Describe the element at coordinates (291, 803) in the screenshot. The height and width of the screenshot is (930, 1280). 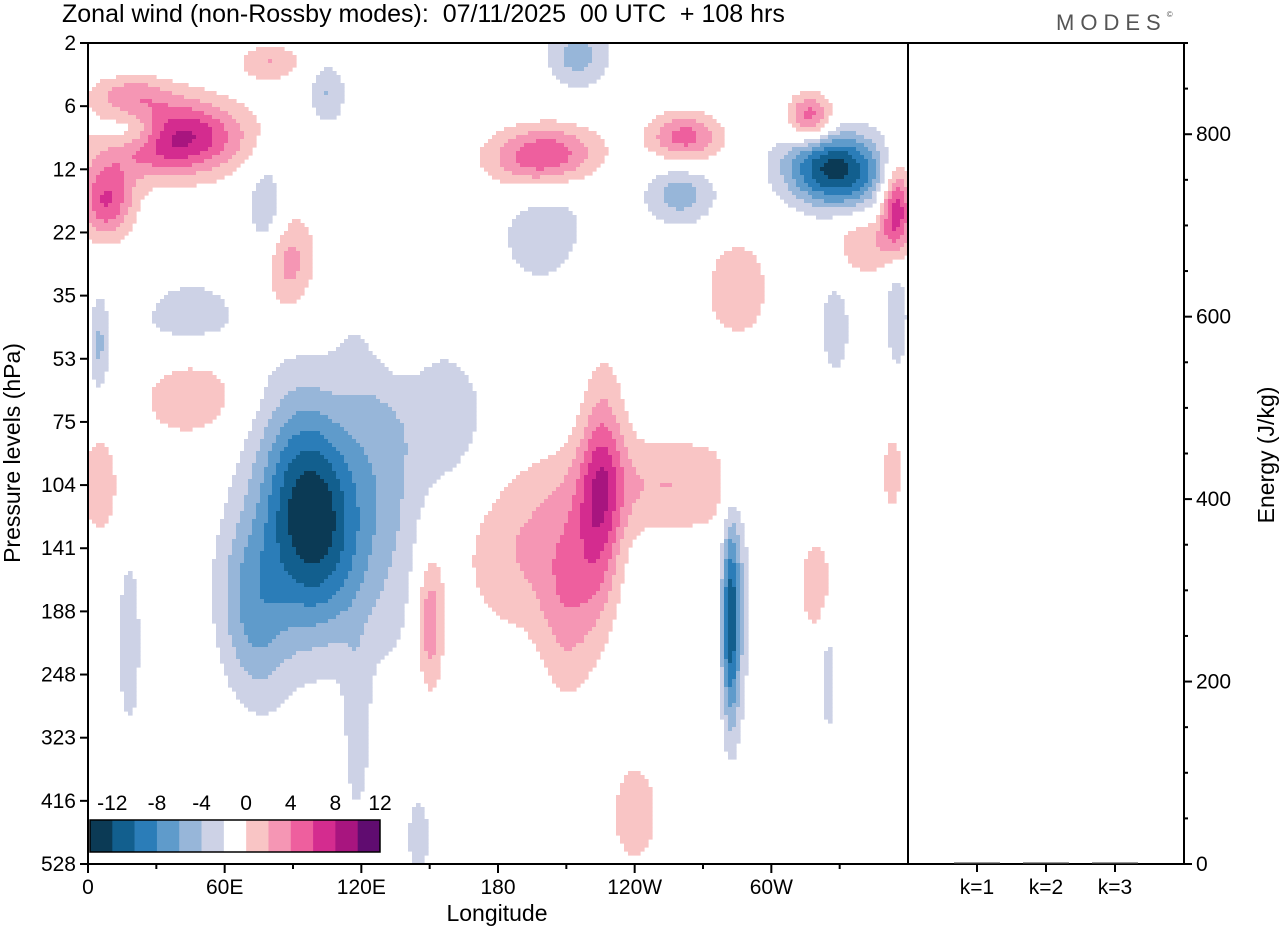
I see `colorbar-tick-label: 4` at that location.